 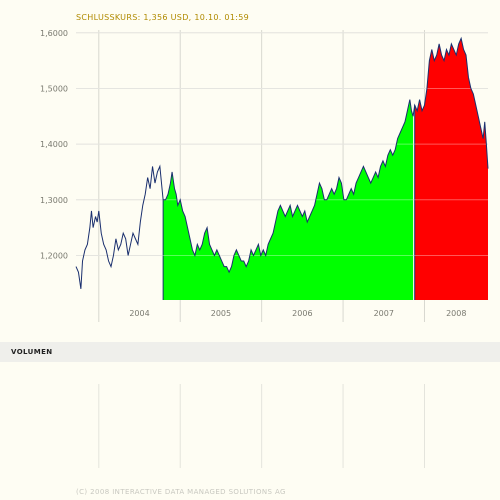 What do you see at coordinates (54, 200) in the screenshot?
I see `y-tick-label: 1,3000` at bounding box center [54, 200].